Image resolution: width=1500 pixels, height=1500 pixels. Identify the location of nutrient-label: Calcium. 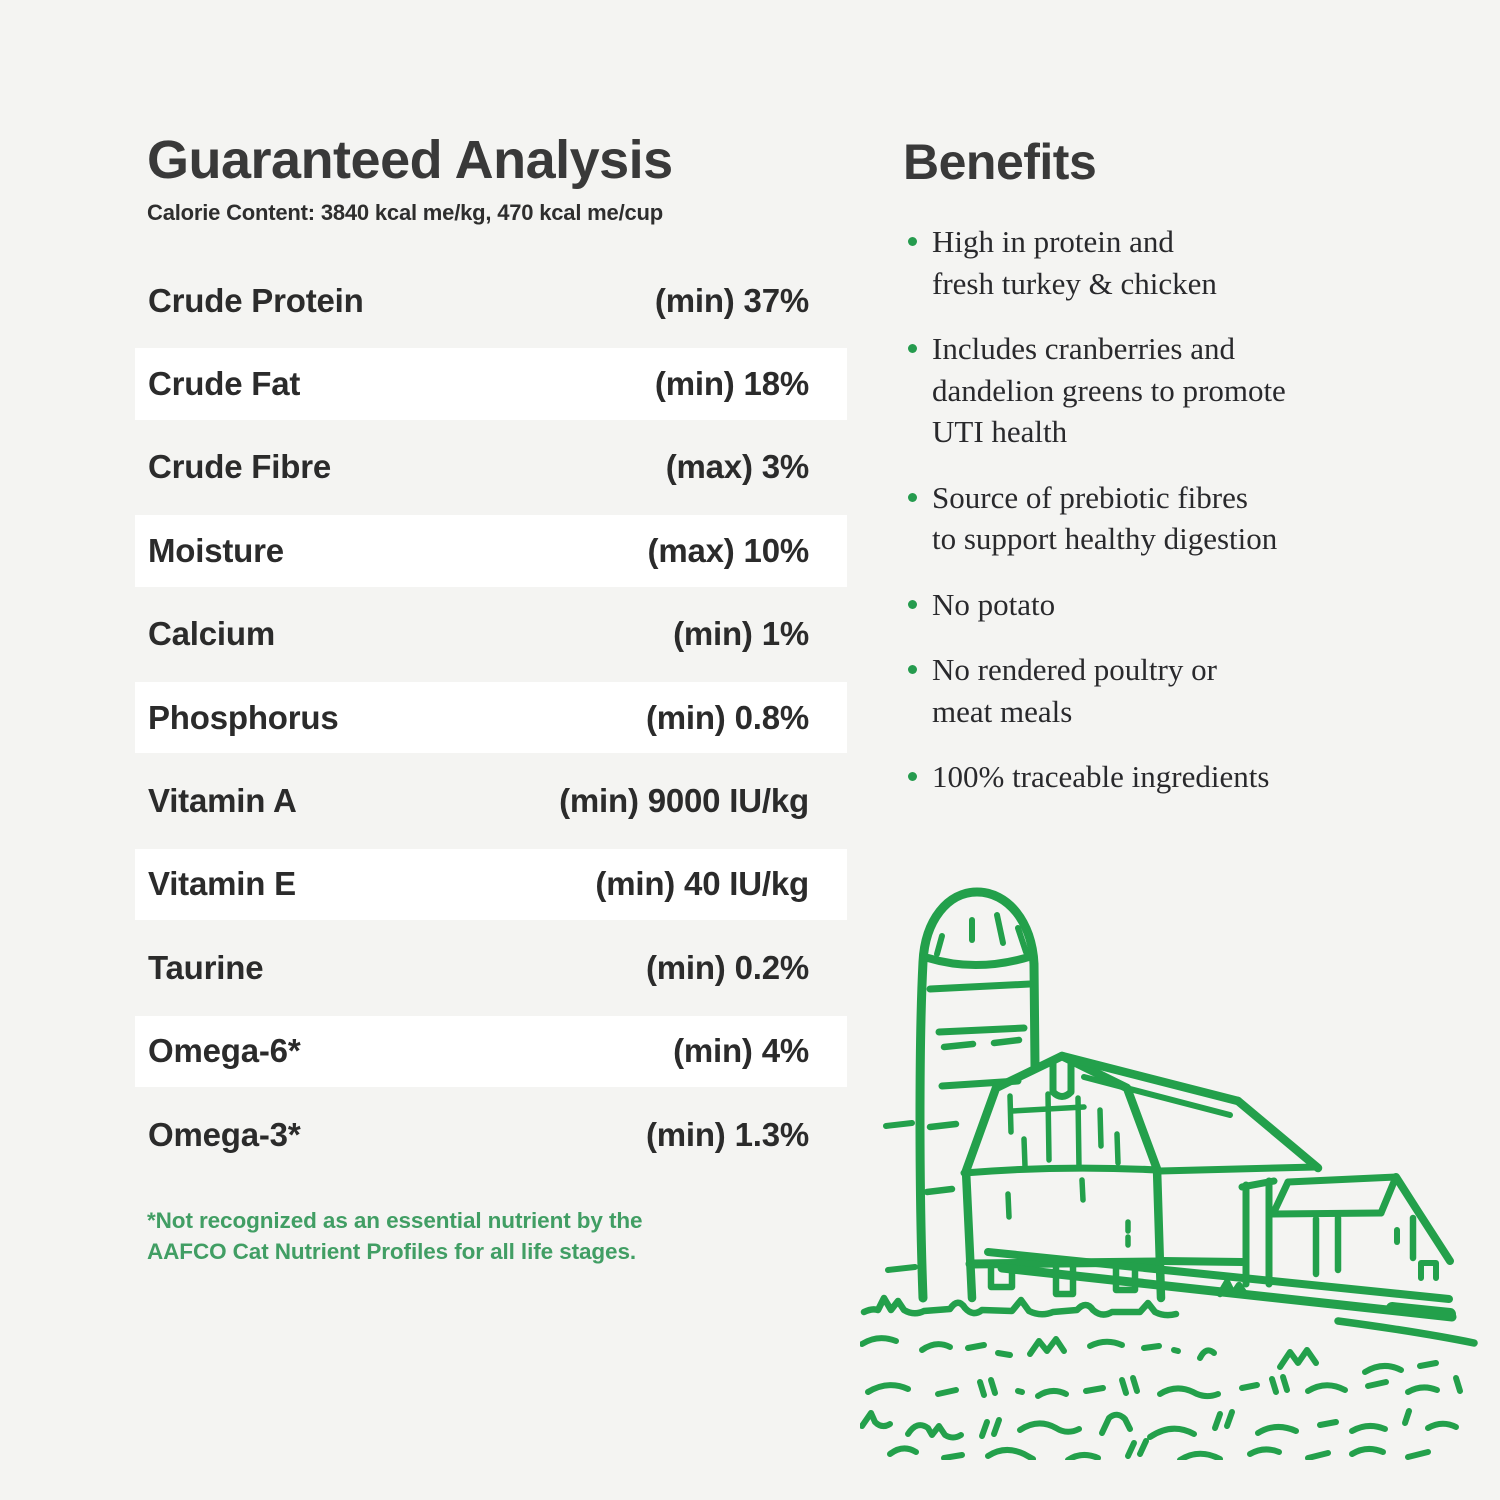
(211, 634).